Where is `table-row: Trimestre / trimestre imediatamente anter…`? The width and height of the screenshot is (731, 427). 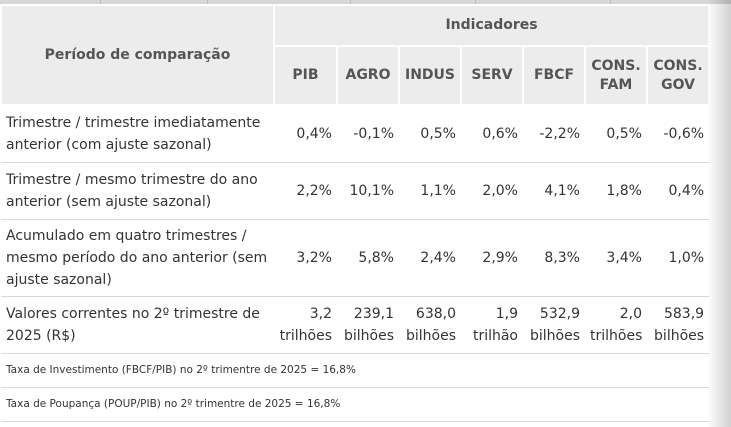
table-row: Trimestre / trimestre imediatamente anter… is located at coordinates (355, 134).